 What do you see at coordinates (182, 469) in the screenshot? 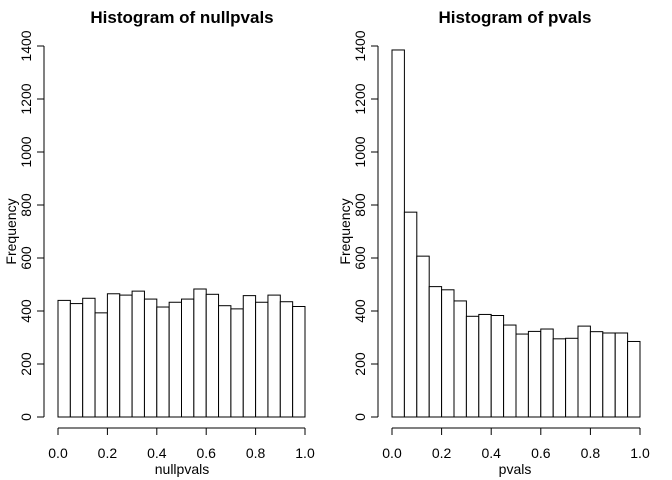
I see `x-axis-label: nullpvals` at bounding box center [182, 469].